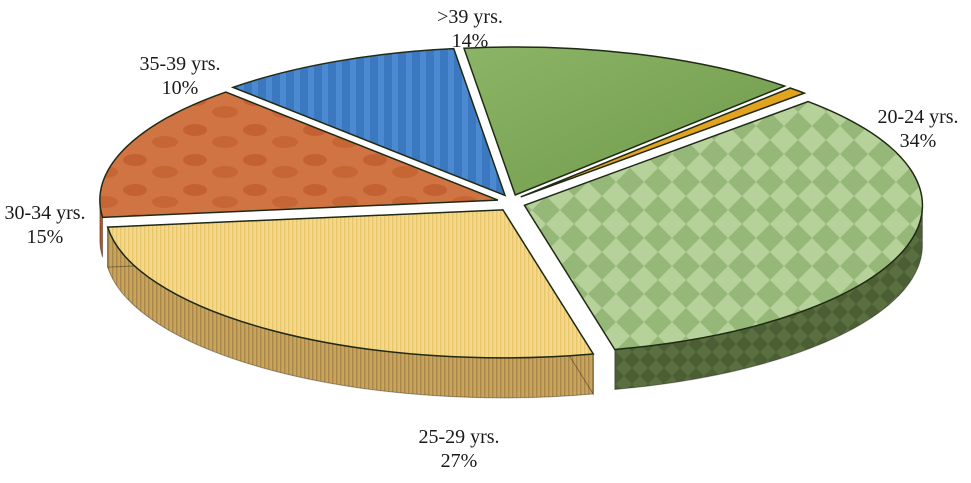  I want to click on slice-35-39-yrs, so click(368, 122).